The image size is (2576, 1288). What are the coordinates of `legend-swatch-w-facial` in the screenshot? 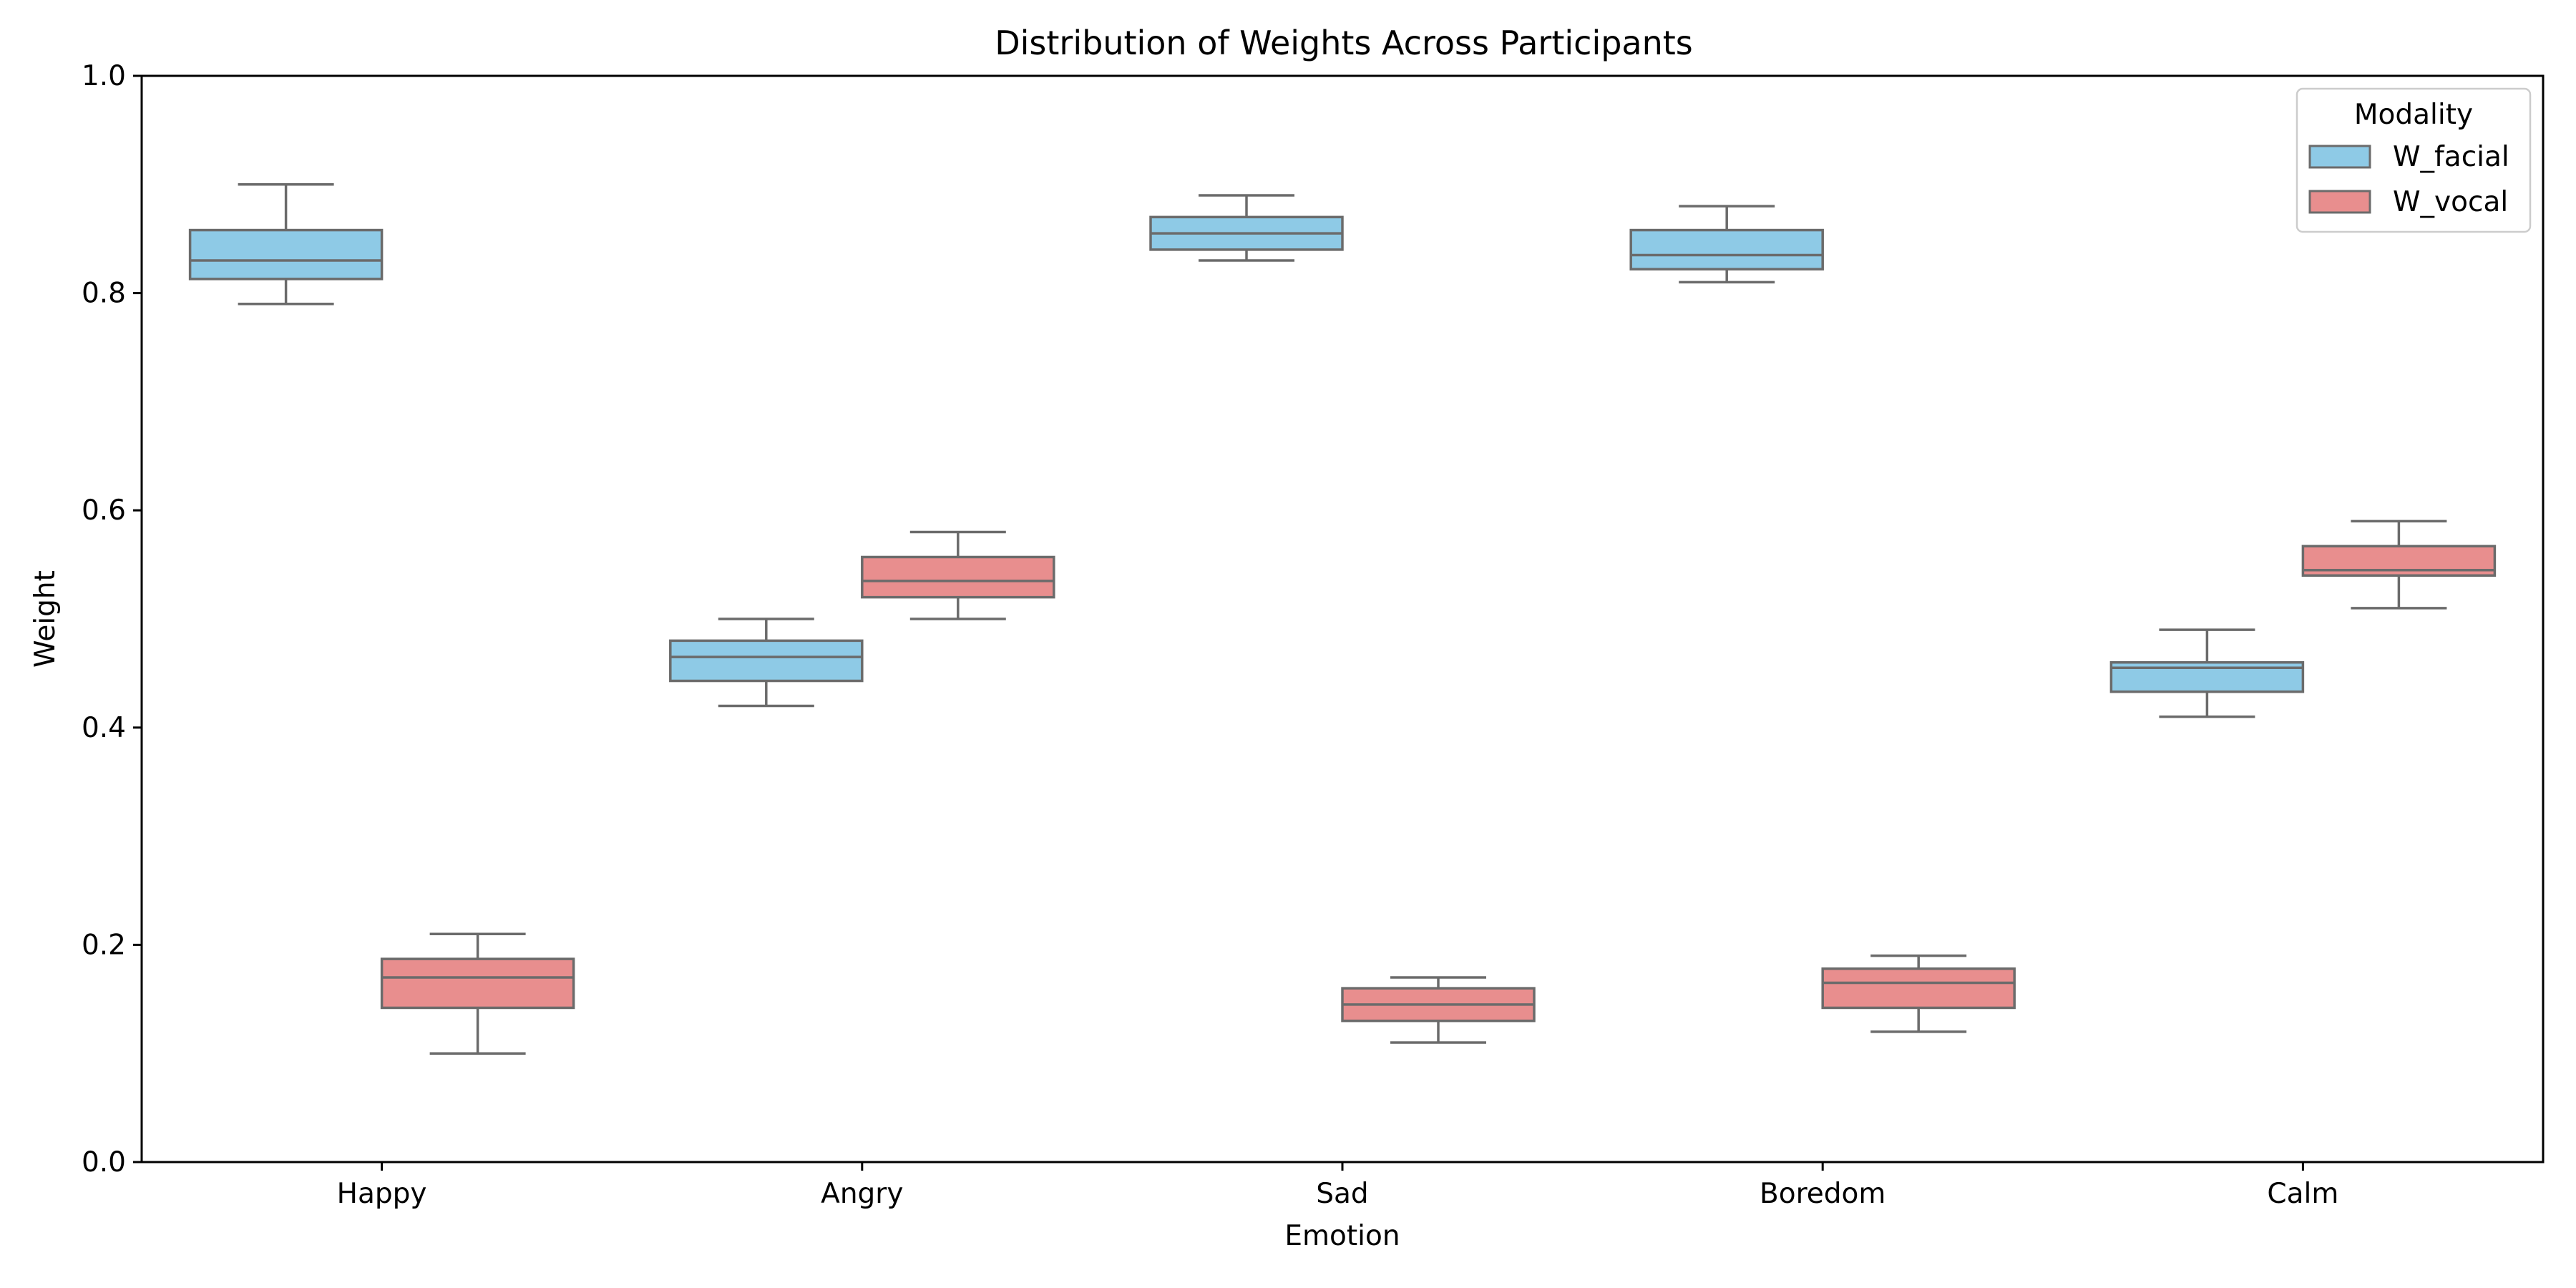 It's located at (2339, 157).